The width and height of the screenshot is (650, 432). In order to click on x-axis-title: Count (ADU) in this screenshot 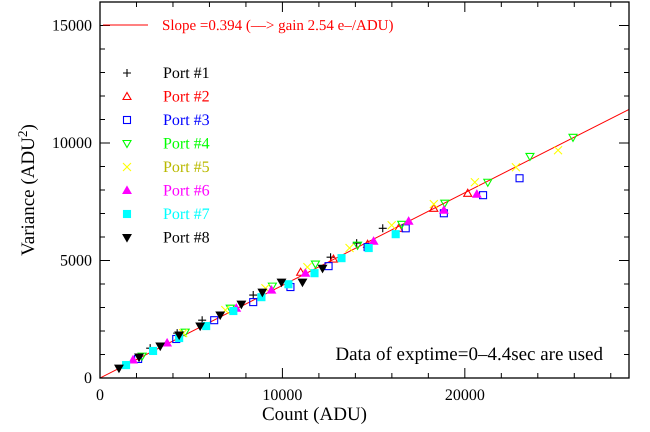, I will do `click(315, 414)`.